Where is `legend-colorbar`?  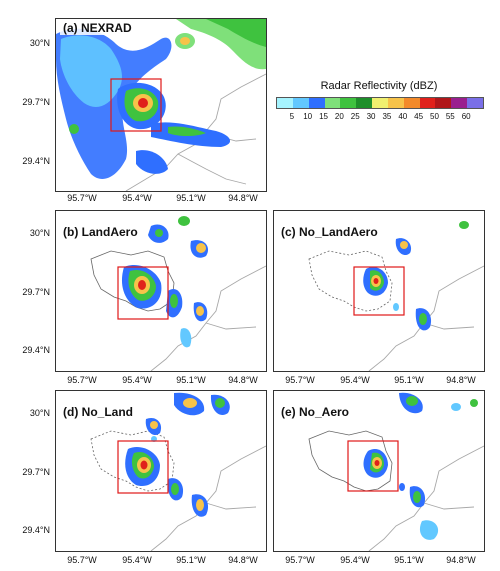
legend-colorbar is located at coordinates (380, 103).